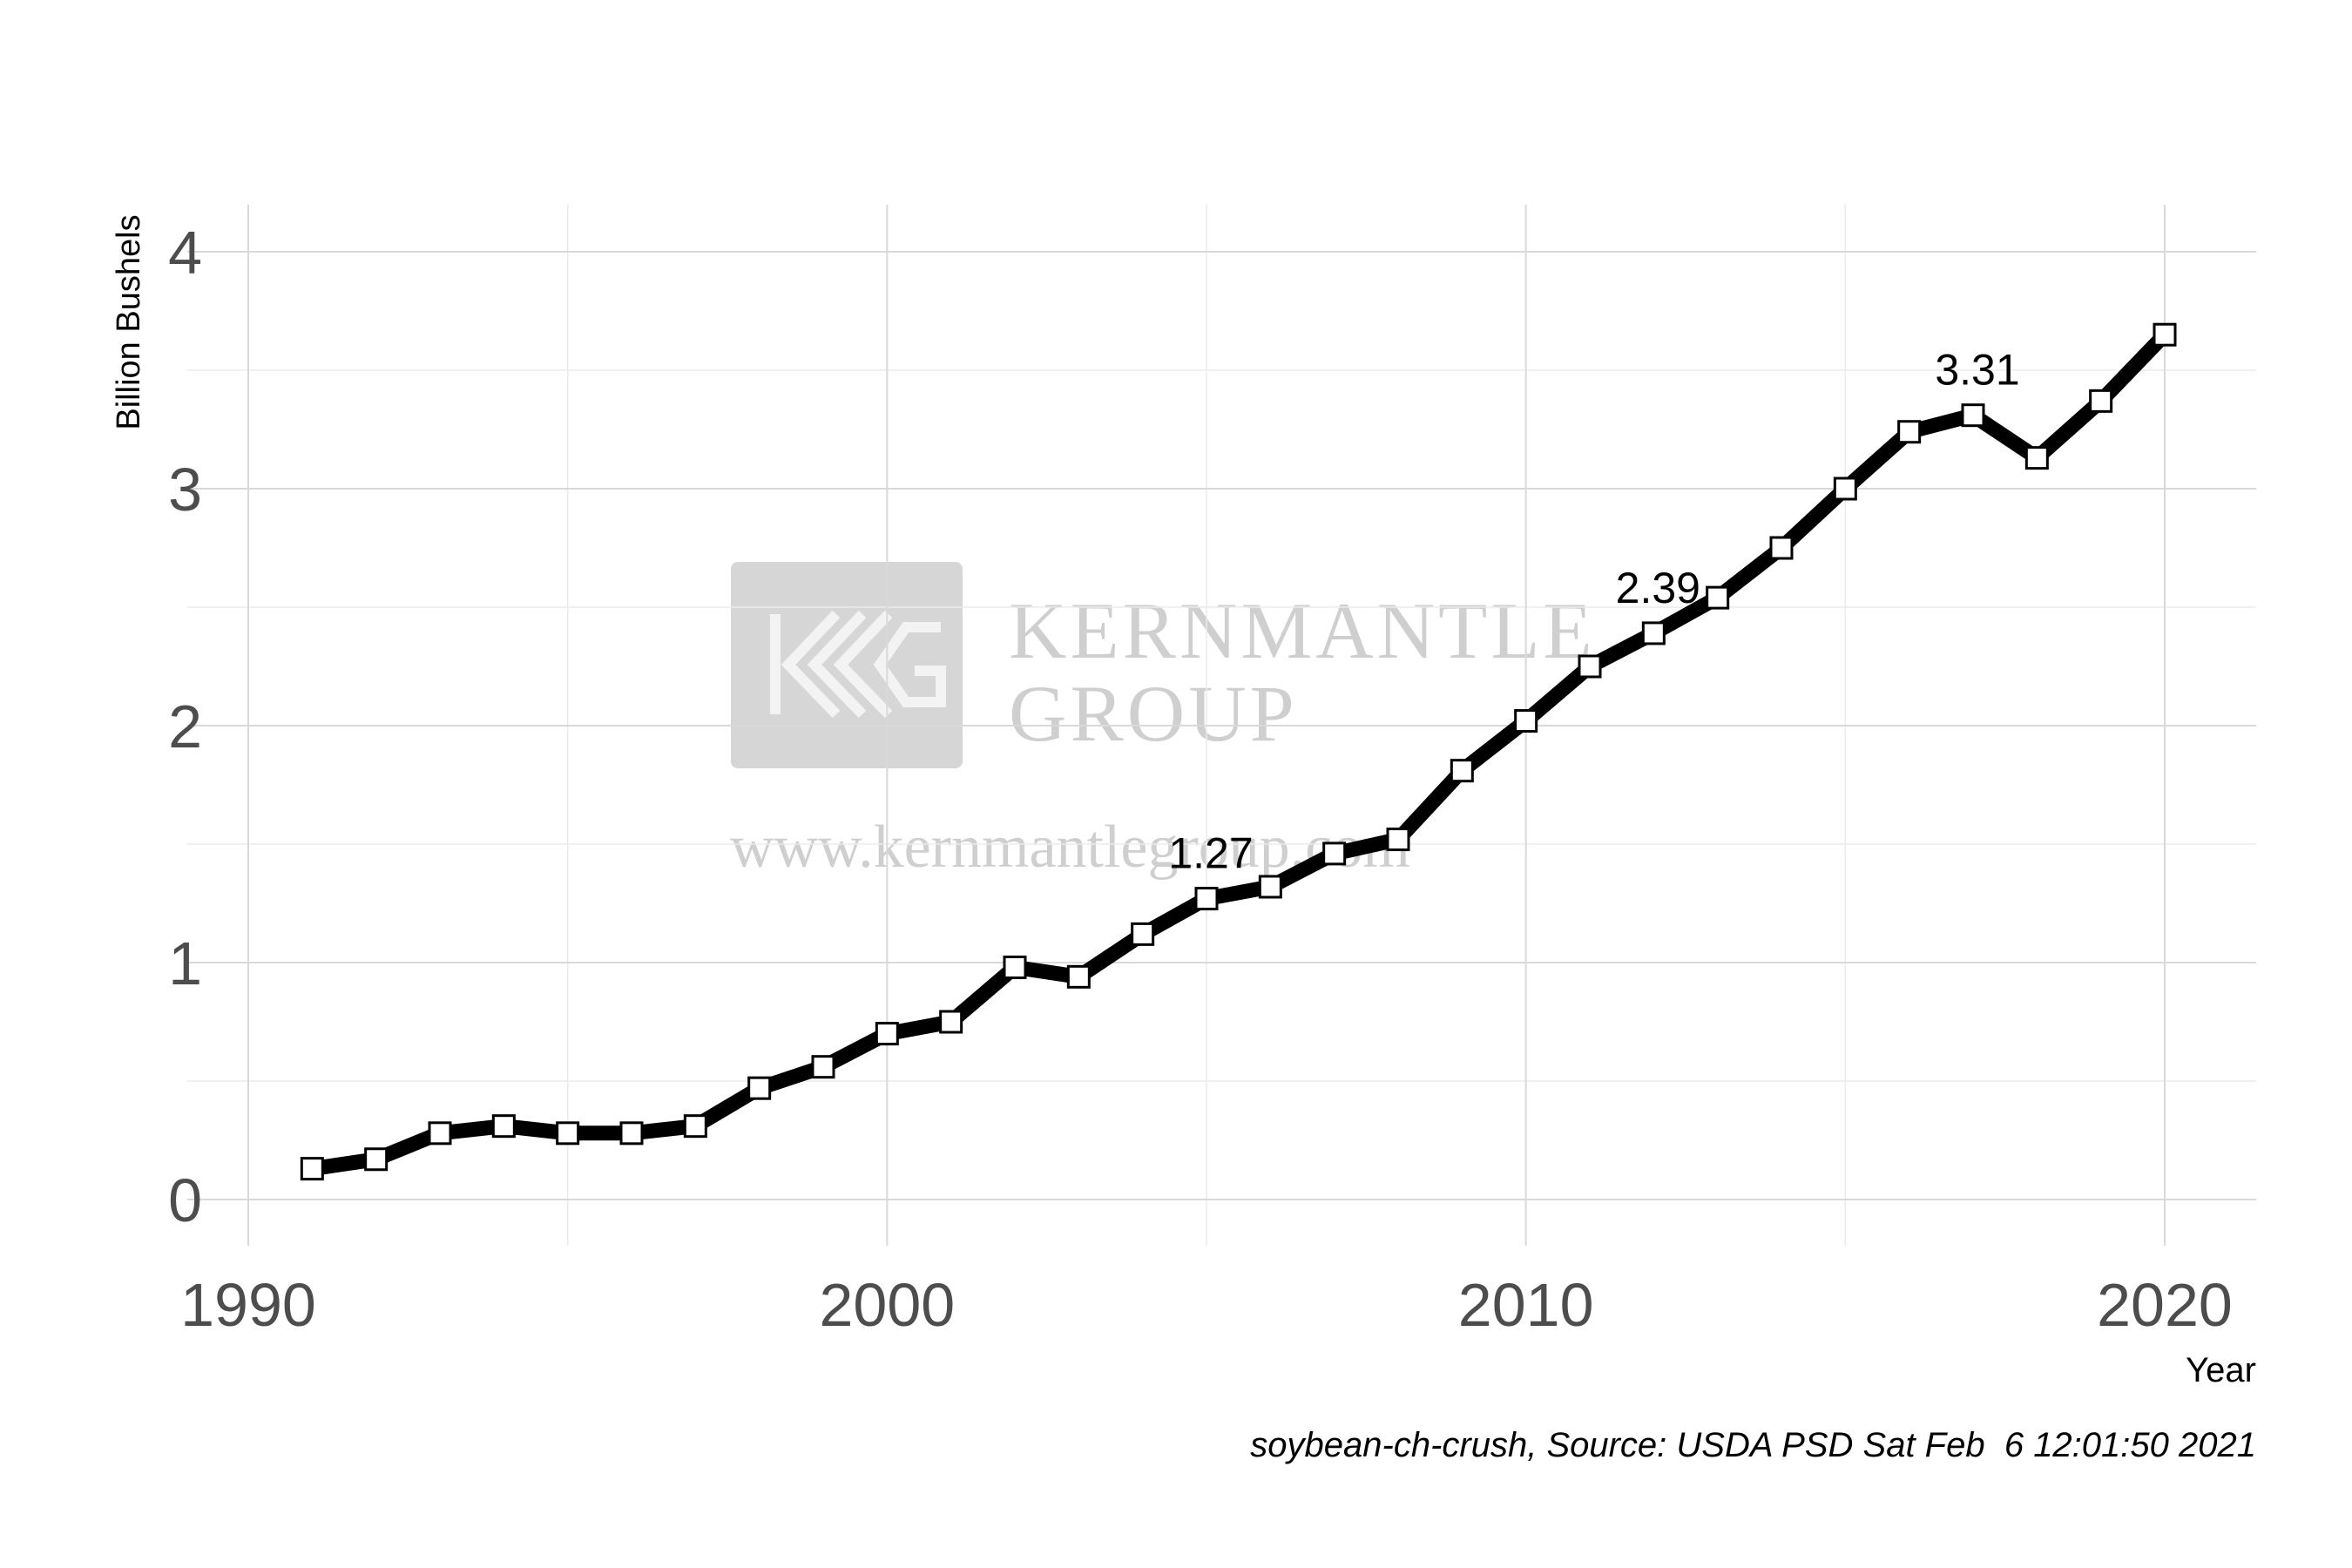  Describe the element at coordinates (185, 490) in the screenshot. I see `y-tick-label: 3` at that location.